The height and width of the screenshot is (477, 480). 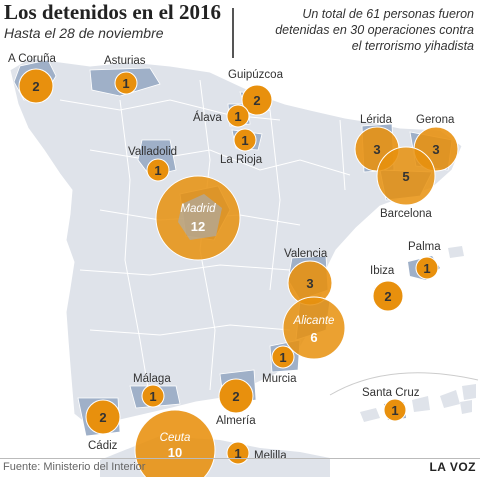 I want to click on marker-cadiz: Cádiz 2, so click(x=103, y=425).